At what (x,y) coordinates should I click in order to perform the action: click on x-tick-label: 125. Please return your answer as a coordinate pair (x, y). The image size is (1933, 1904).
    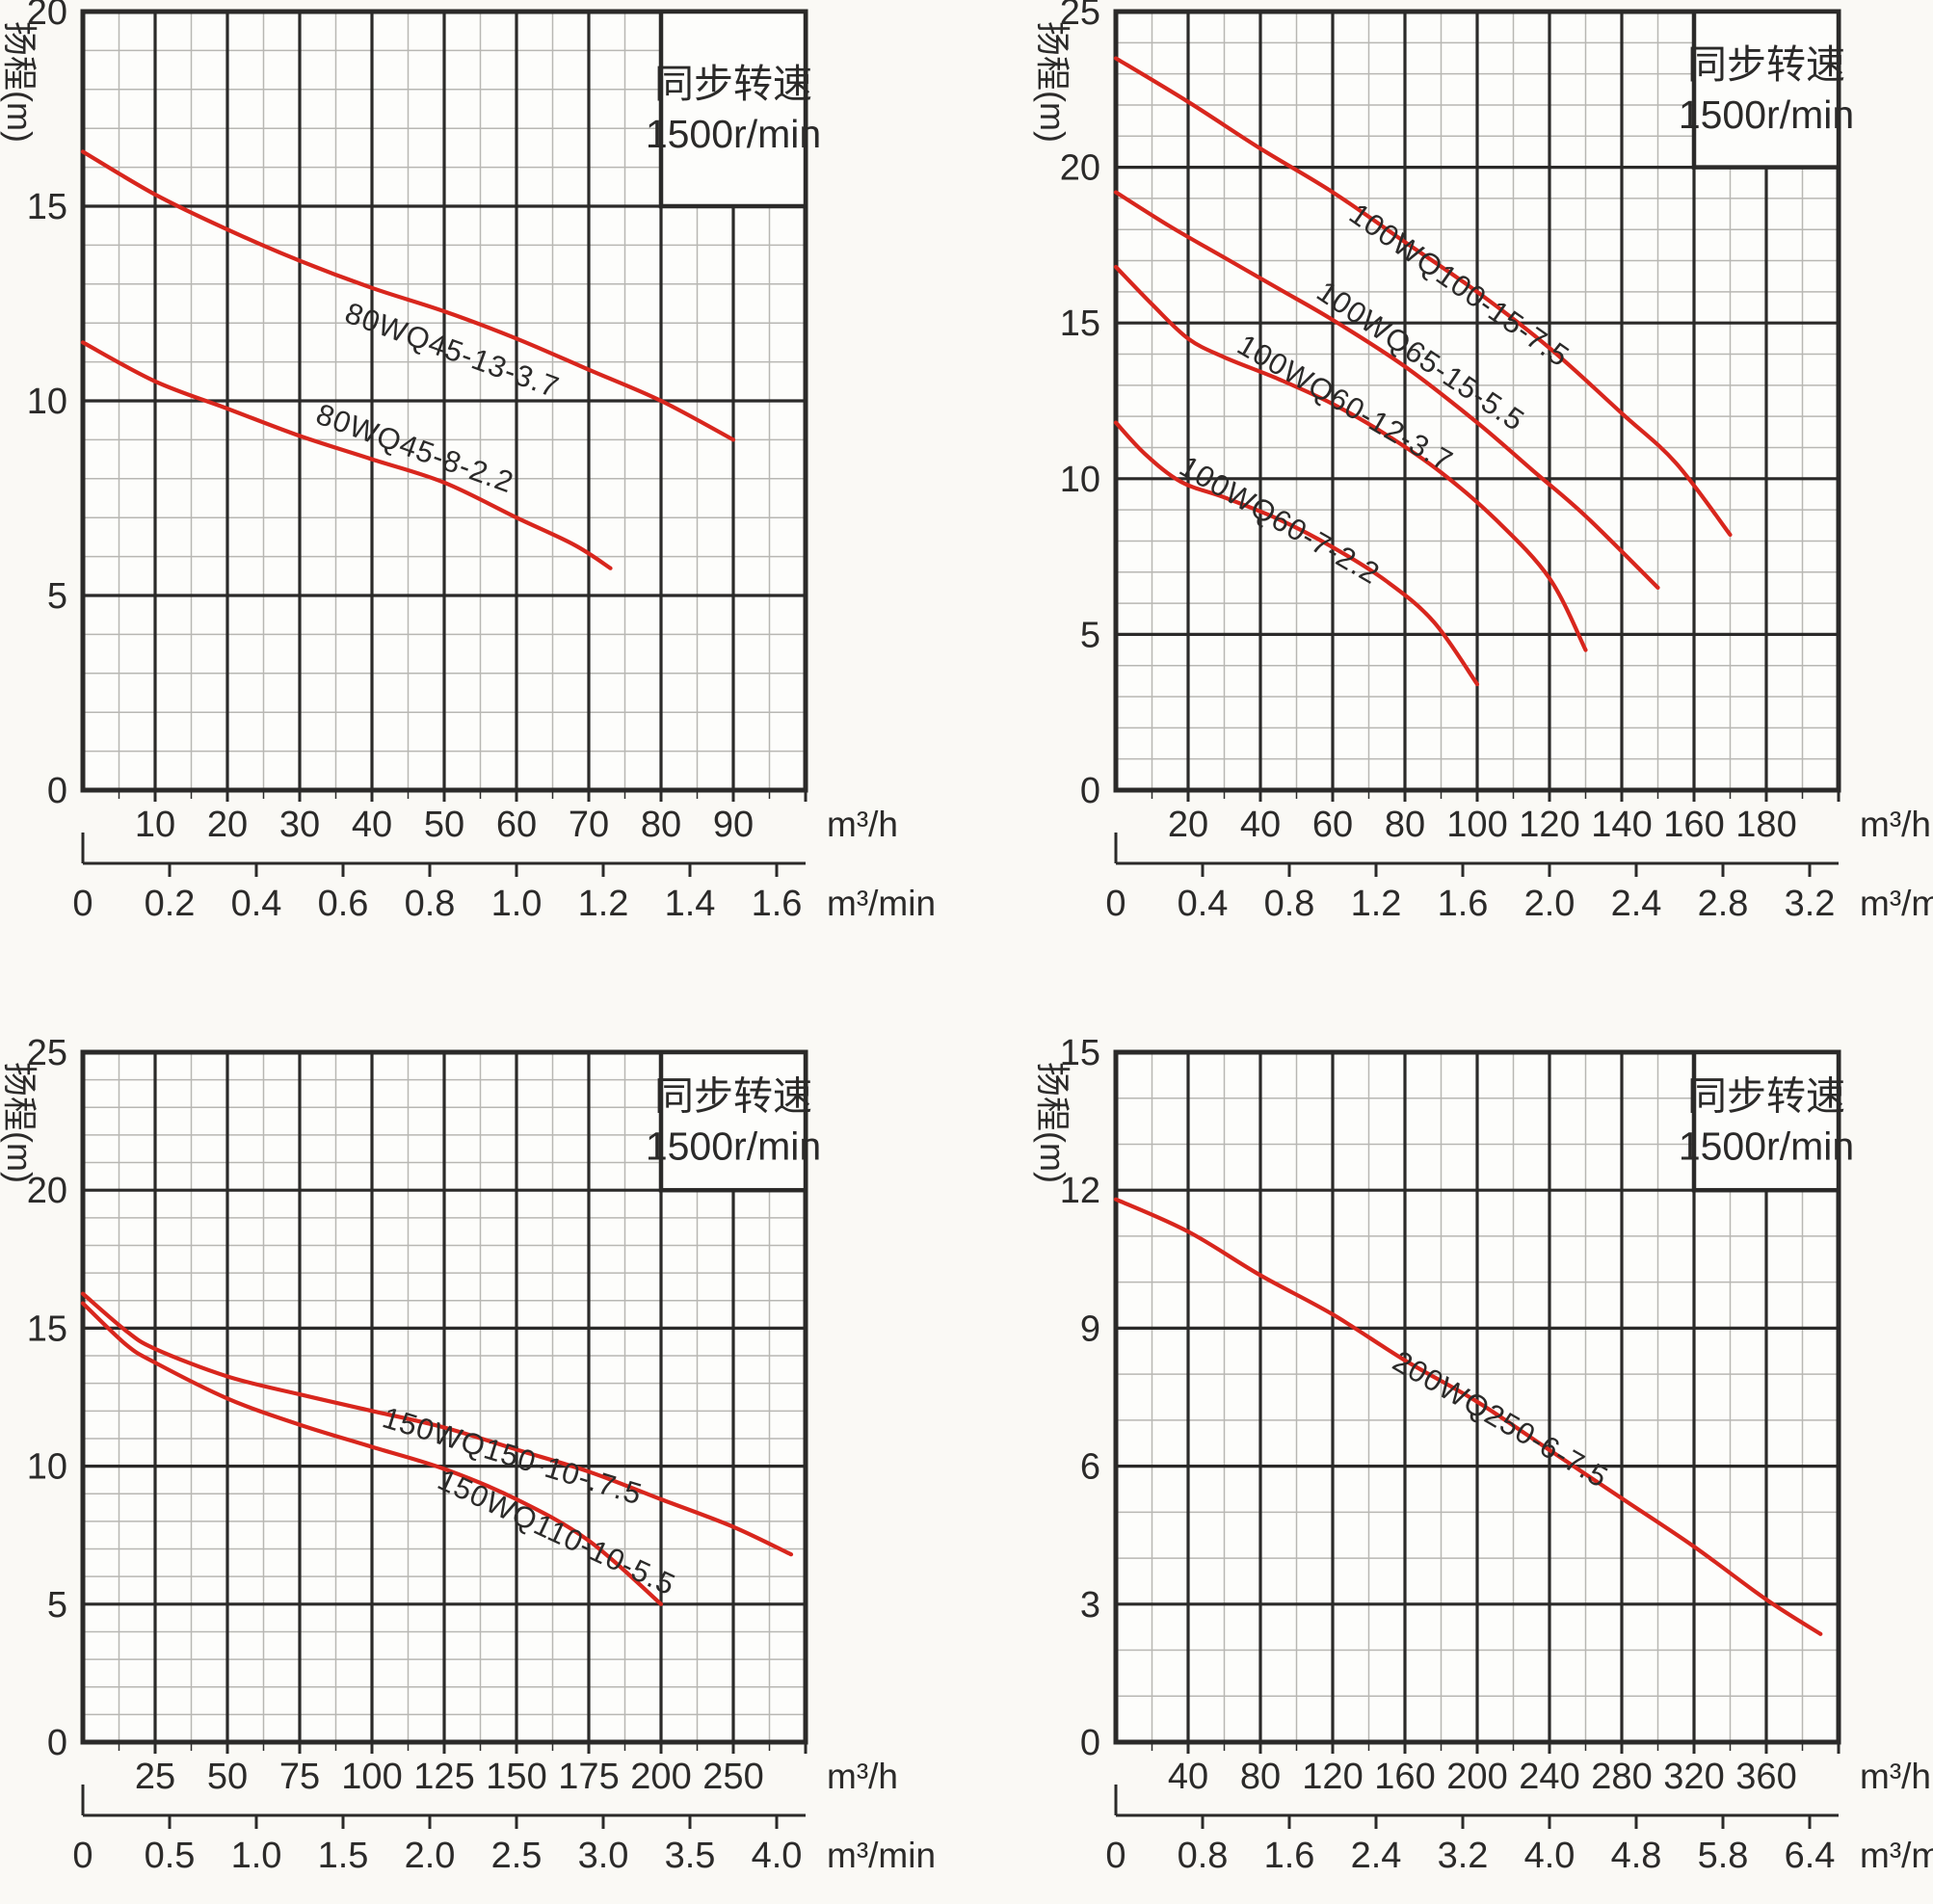
    Looking at the image, I should click on (443, 1777).